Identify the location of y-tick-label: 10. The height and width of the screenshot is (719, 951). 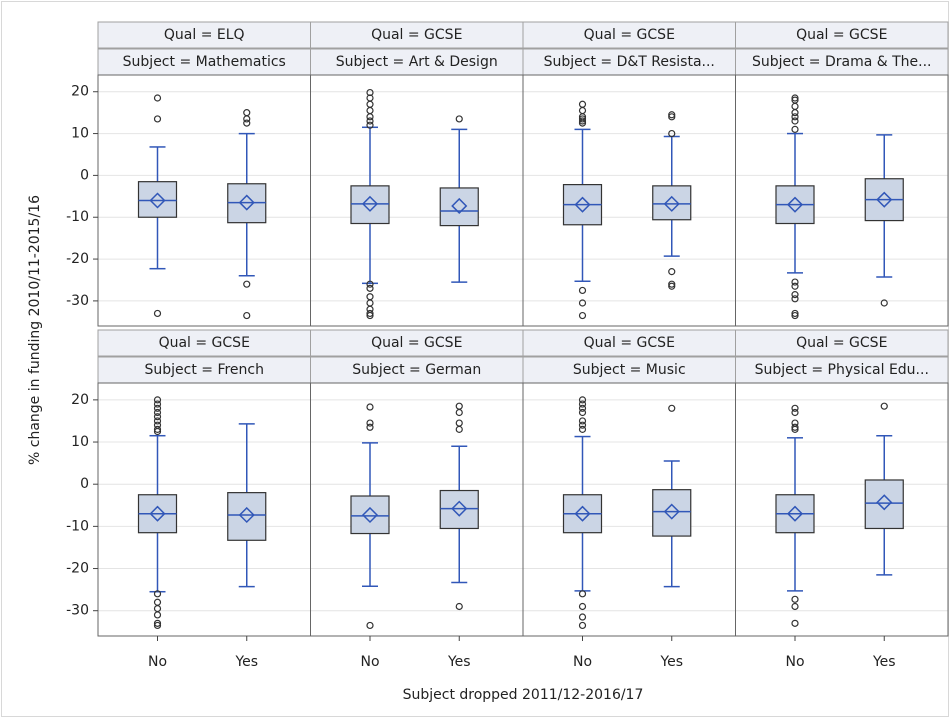
(80, 442).